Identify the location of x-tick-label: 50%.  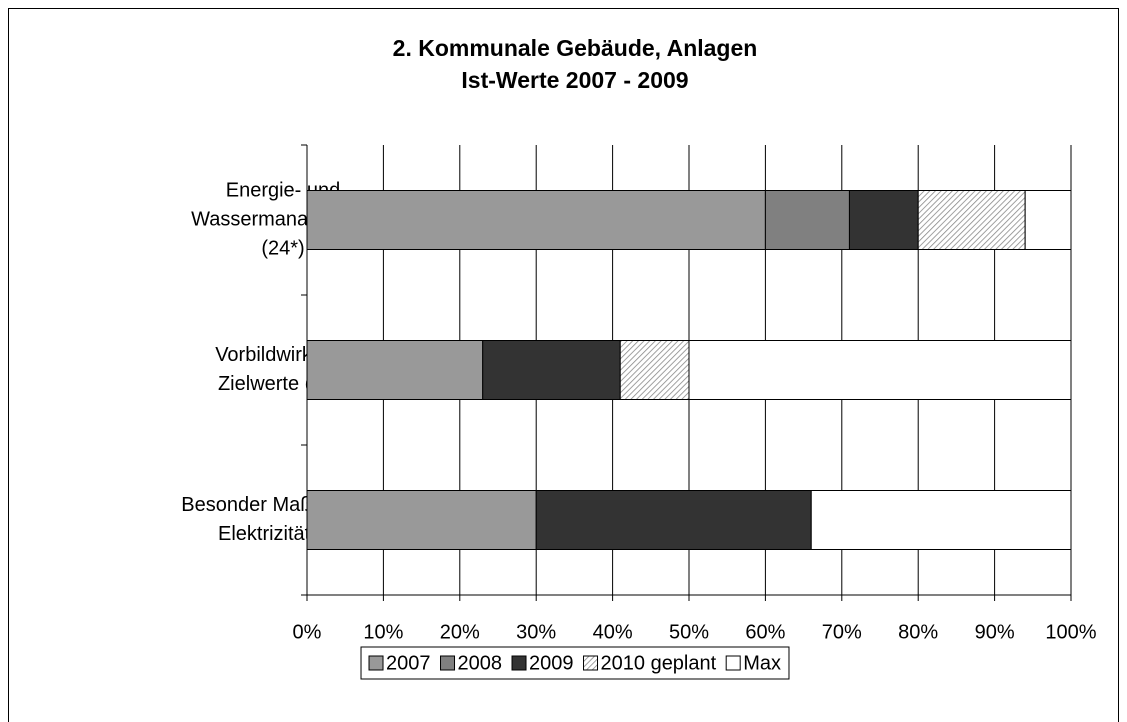
(689, 632).